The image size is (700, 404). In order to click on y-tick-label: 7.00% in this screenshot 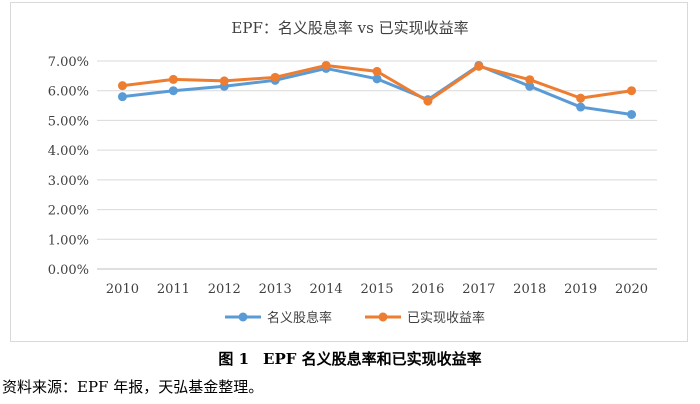, I will do `click(68, 62)`.